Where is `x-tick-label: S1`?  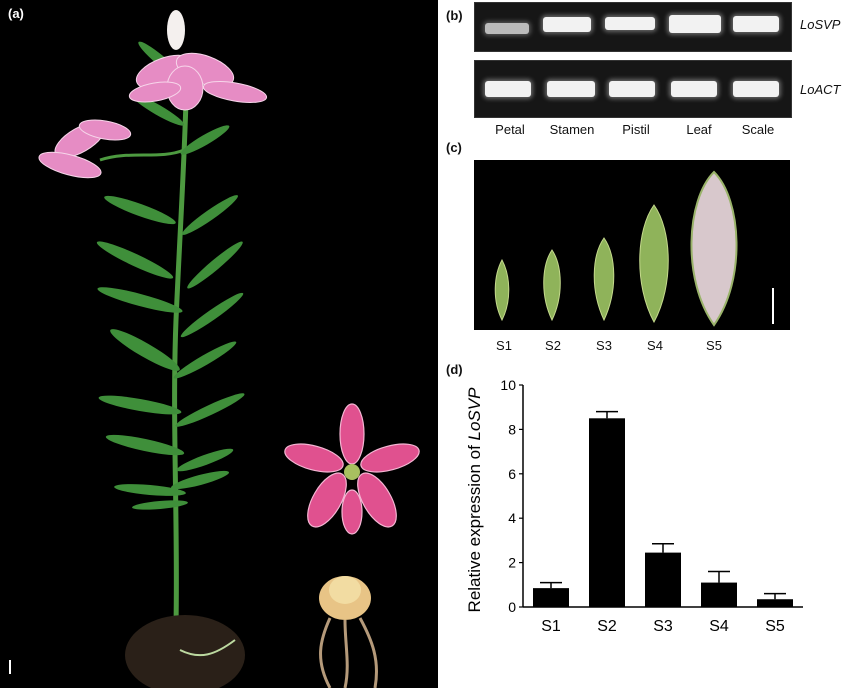
x-tick-label: S1 is located at coordinates (551, 626).